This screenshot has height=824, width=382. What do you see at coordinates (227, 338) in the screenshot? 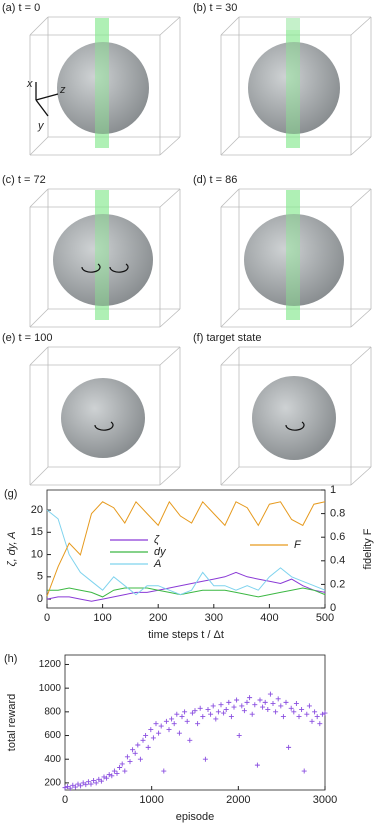
I see `panel-label: (f) target state` at bounding box center [227, 338].